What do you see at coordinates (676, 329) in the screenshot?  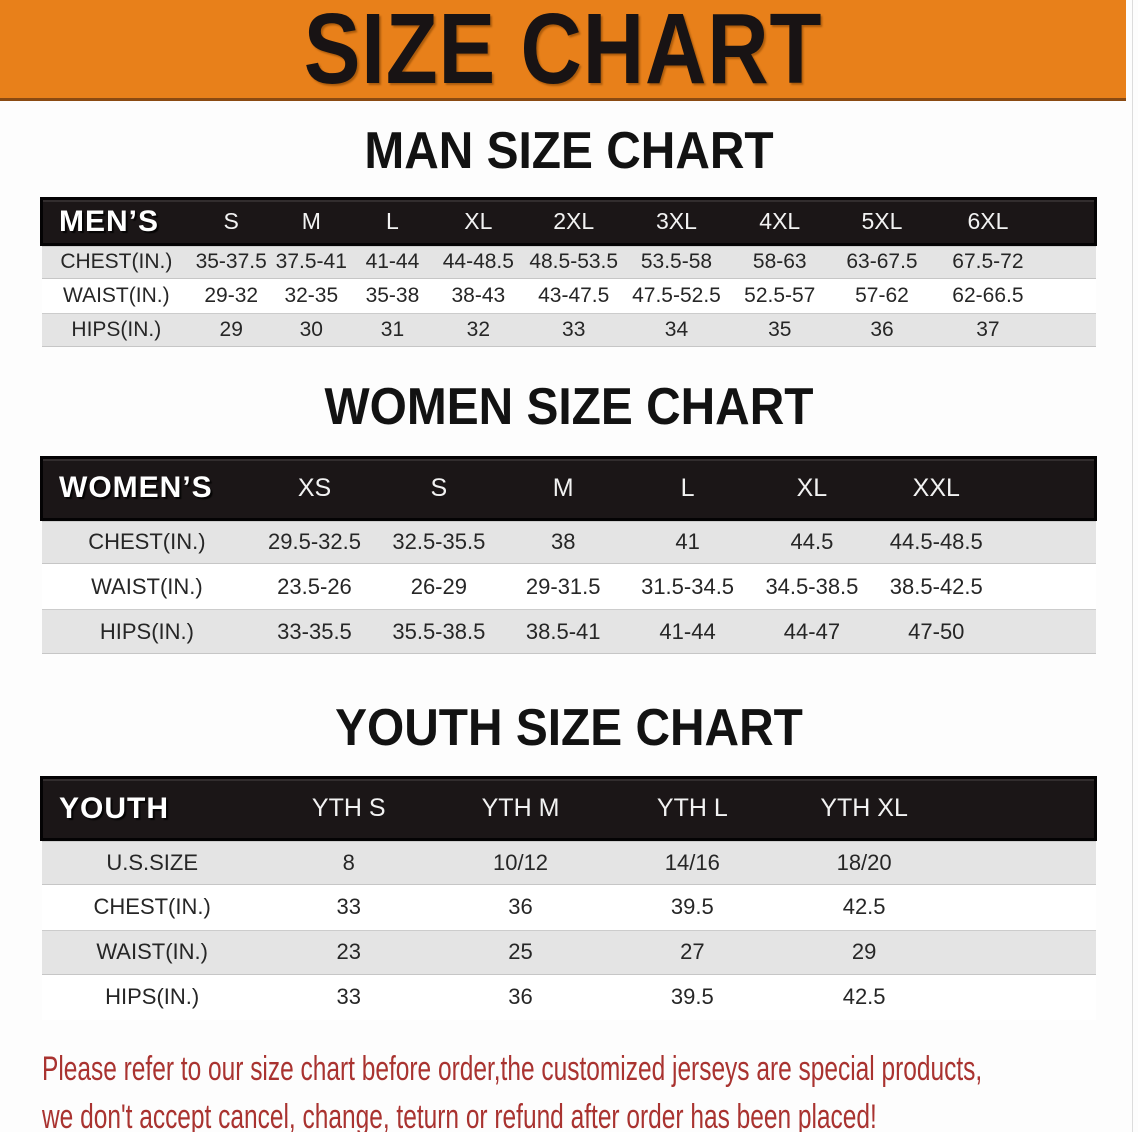 I see `size-cell: 34` at bounding box center [676, 329].